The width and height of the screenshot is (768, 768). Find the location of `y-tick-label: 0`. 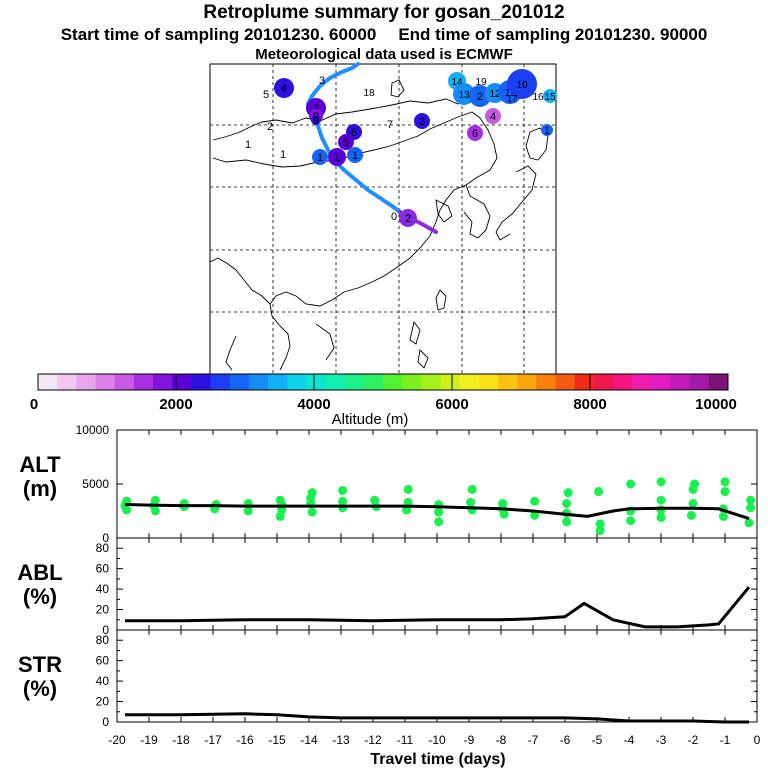

y-tick-label: 0 is located at coordinates (105, 630).